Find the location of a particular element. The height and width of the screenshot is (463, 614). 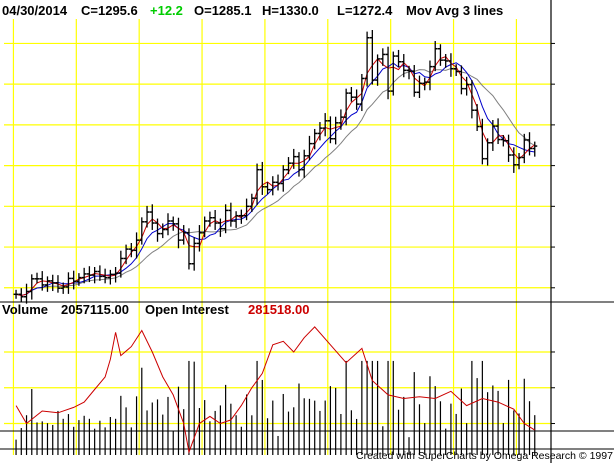

oi-label: Open Interest is located at coordinates (187, 309).